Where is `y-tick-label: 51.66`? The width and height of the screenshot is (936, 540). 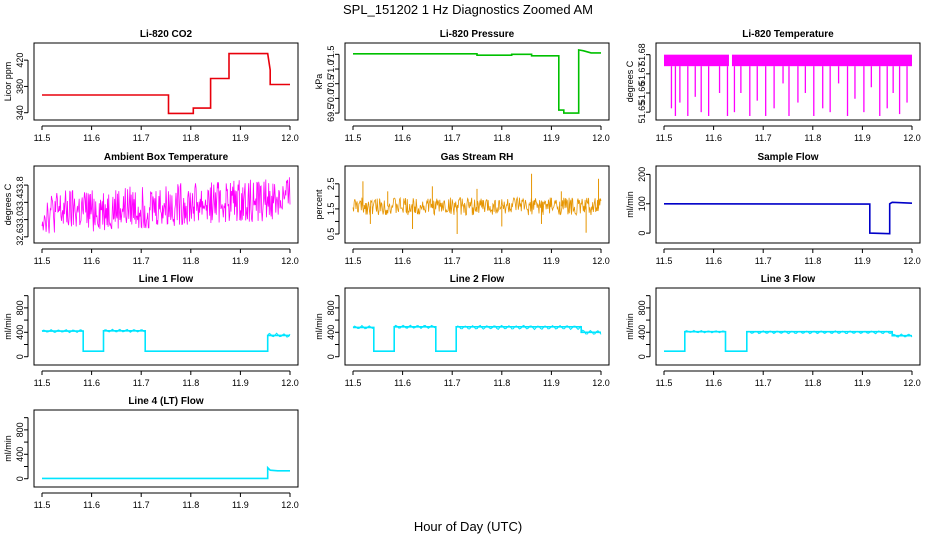 y-tick-label: 51.66 is located at coordinates (642, 93).